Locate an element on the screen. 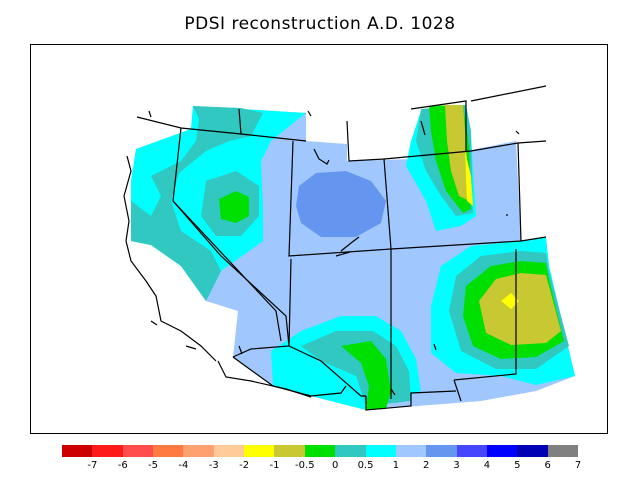 Image resolution: width=640 pixels, height=480 pixels. field-class-neg0.5-nevada is located at coordinates (234, 207).